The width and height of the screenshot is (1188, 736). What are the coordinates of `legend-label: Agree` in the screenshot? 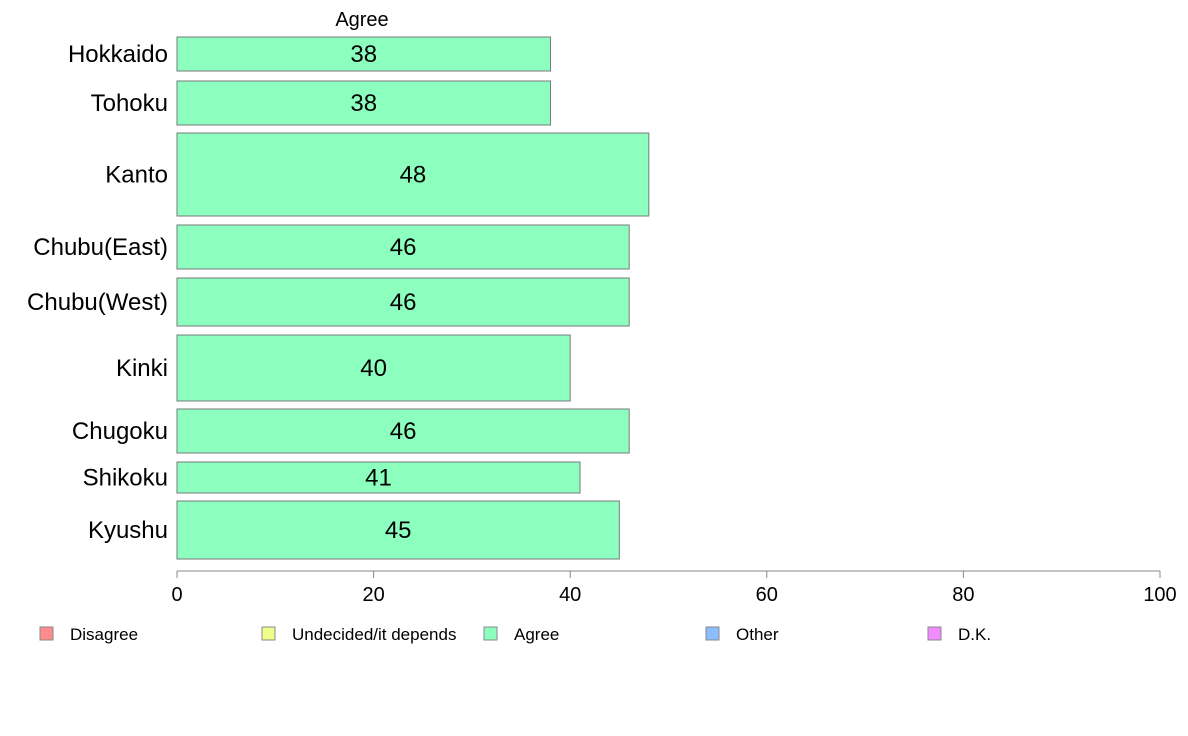 It's located at (536, 634).